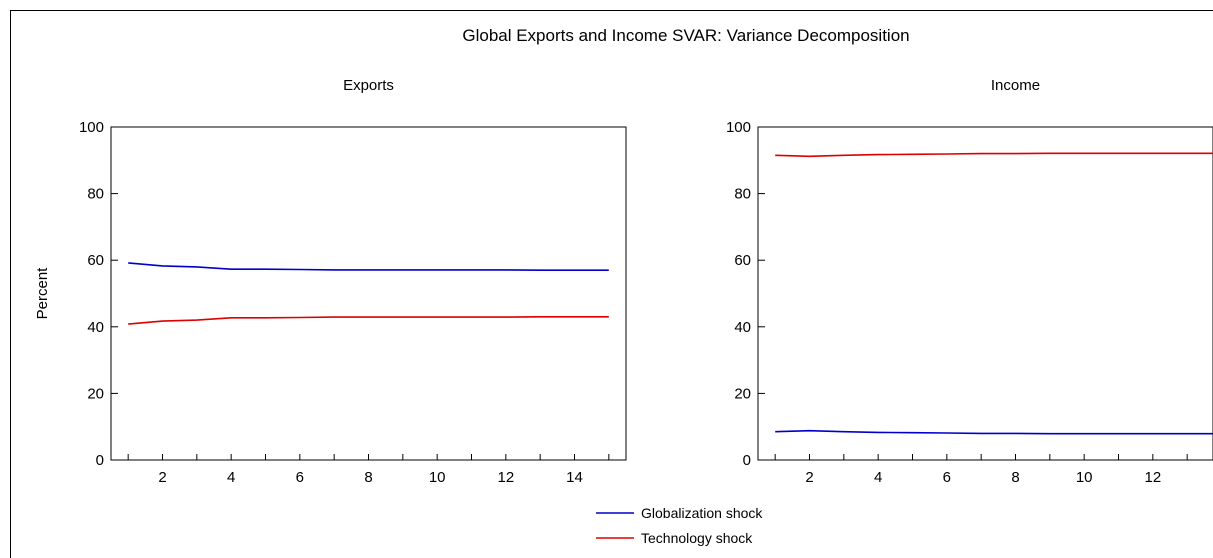 The image size is (1213, 558). What do you see at coordinates (994, 155) in the screenshot?
I see `income-series-technology-line` at bounding box center [994, 155].